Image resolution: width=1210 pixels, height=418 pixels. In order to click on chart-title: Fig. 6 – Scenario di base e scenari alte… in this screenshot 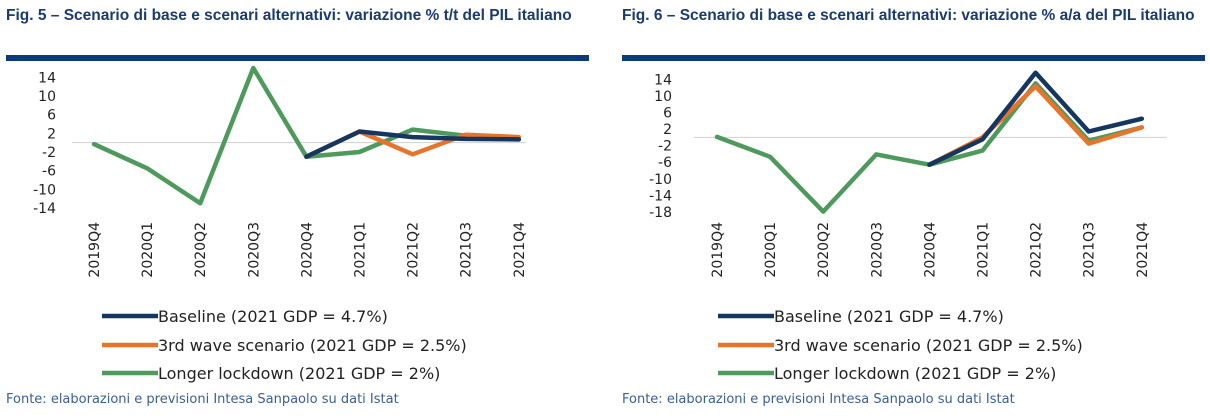, I will do `click(908, 15)`.